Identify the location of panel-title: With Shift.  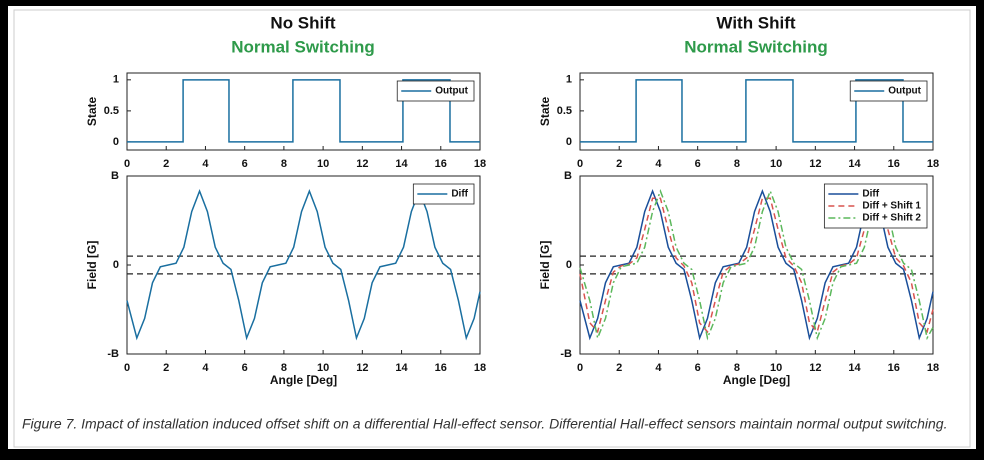
(755, 22).